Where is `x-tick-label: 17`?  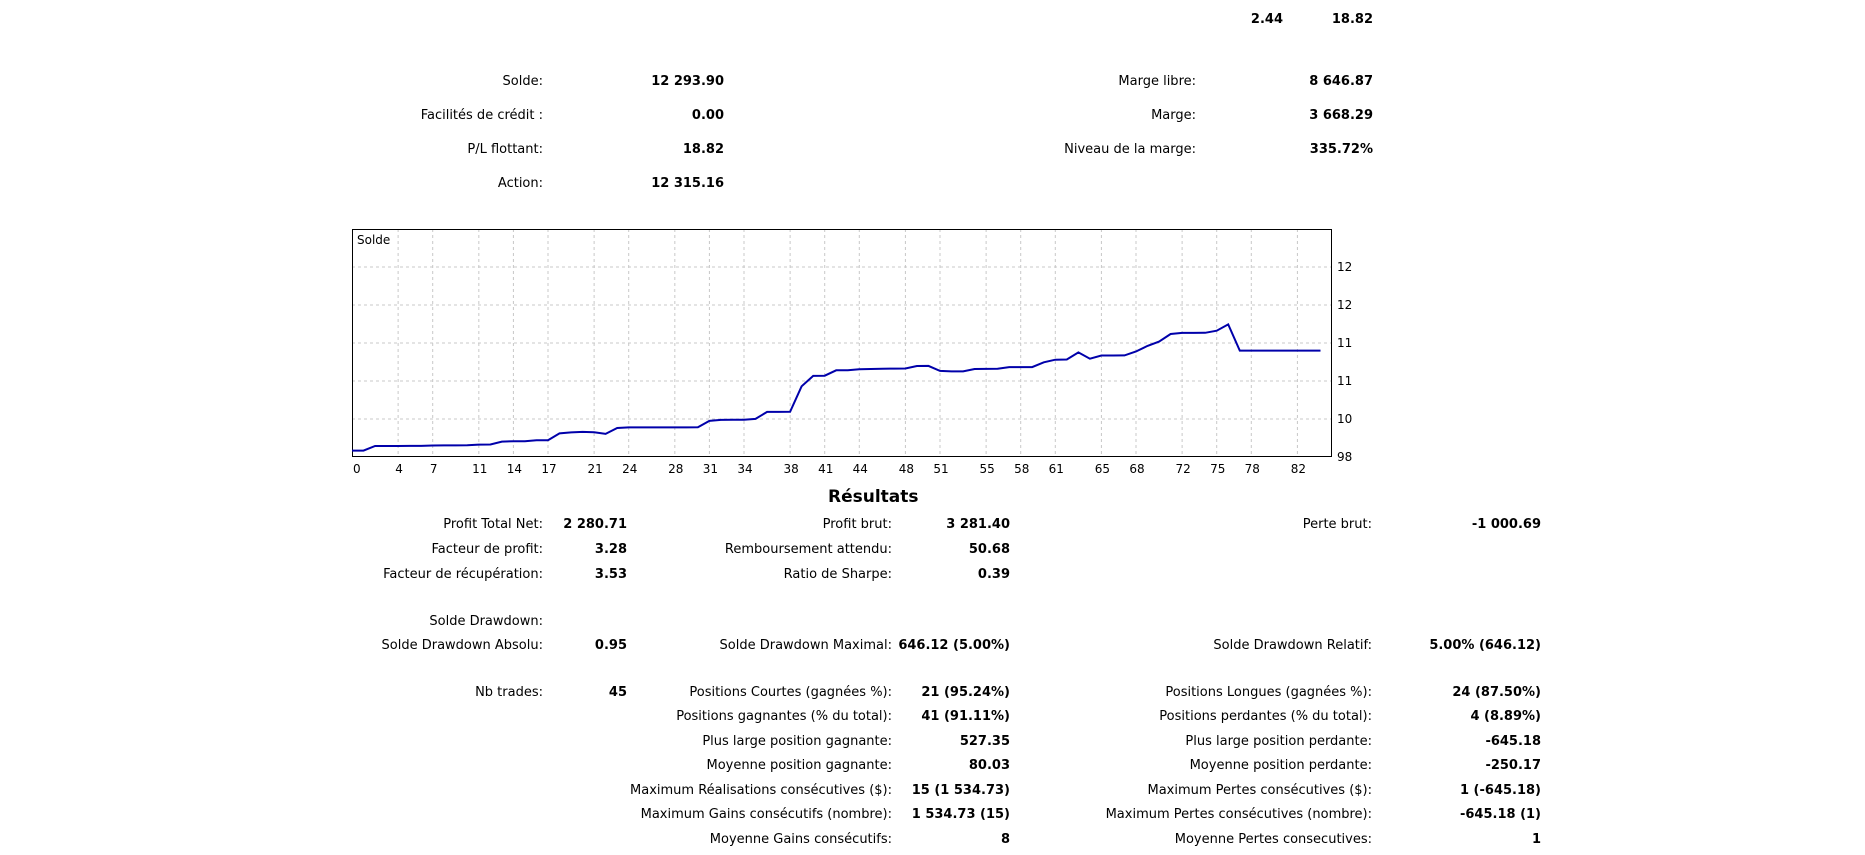
x-tick-label: 17 is located at coordinates (548, 469).